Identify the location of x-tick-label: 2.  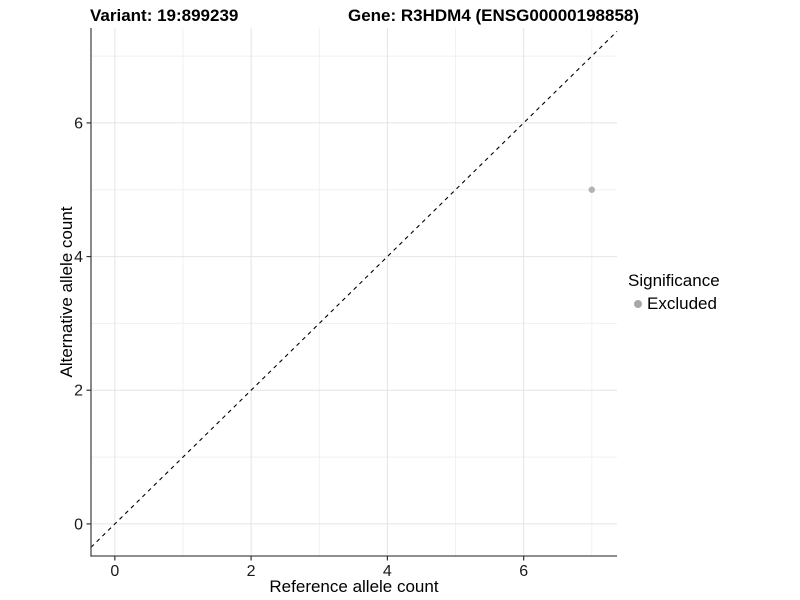
(251, 571).